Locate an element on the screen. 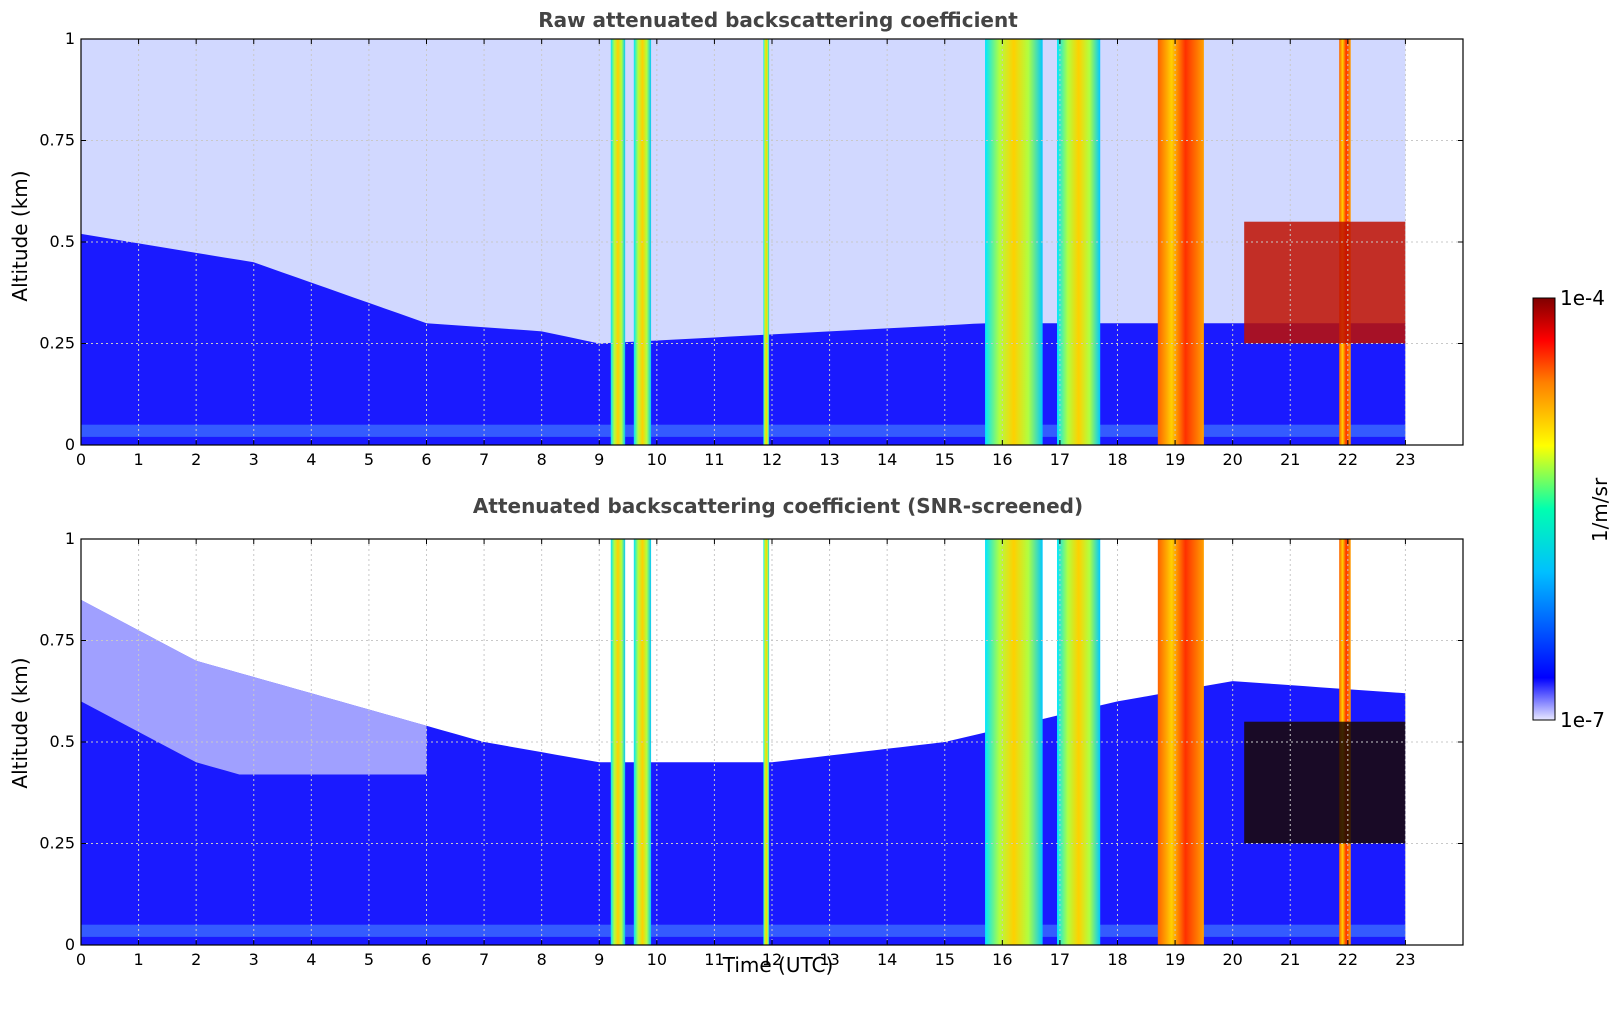  colorbar-unit-label: 1/m/sr is located at coordinates (1600, 509).